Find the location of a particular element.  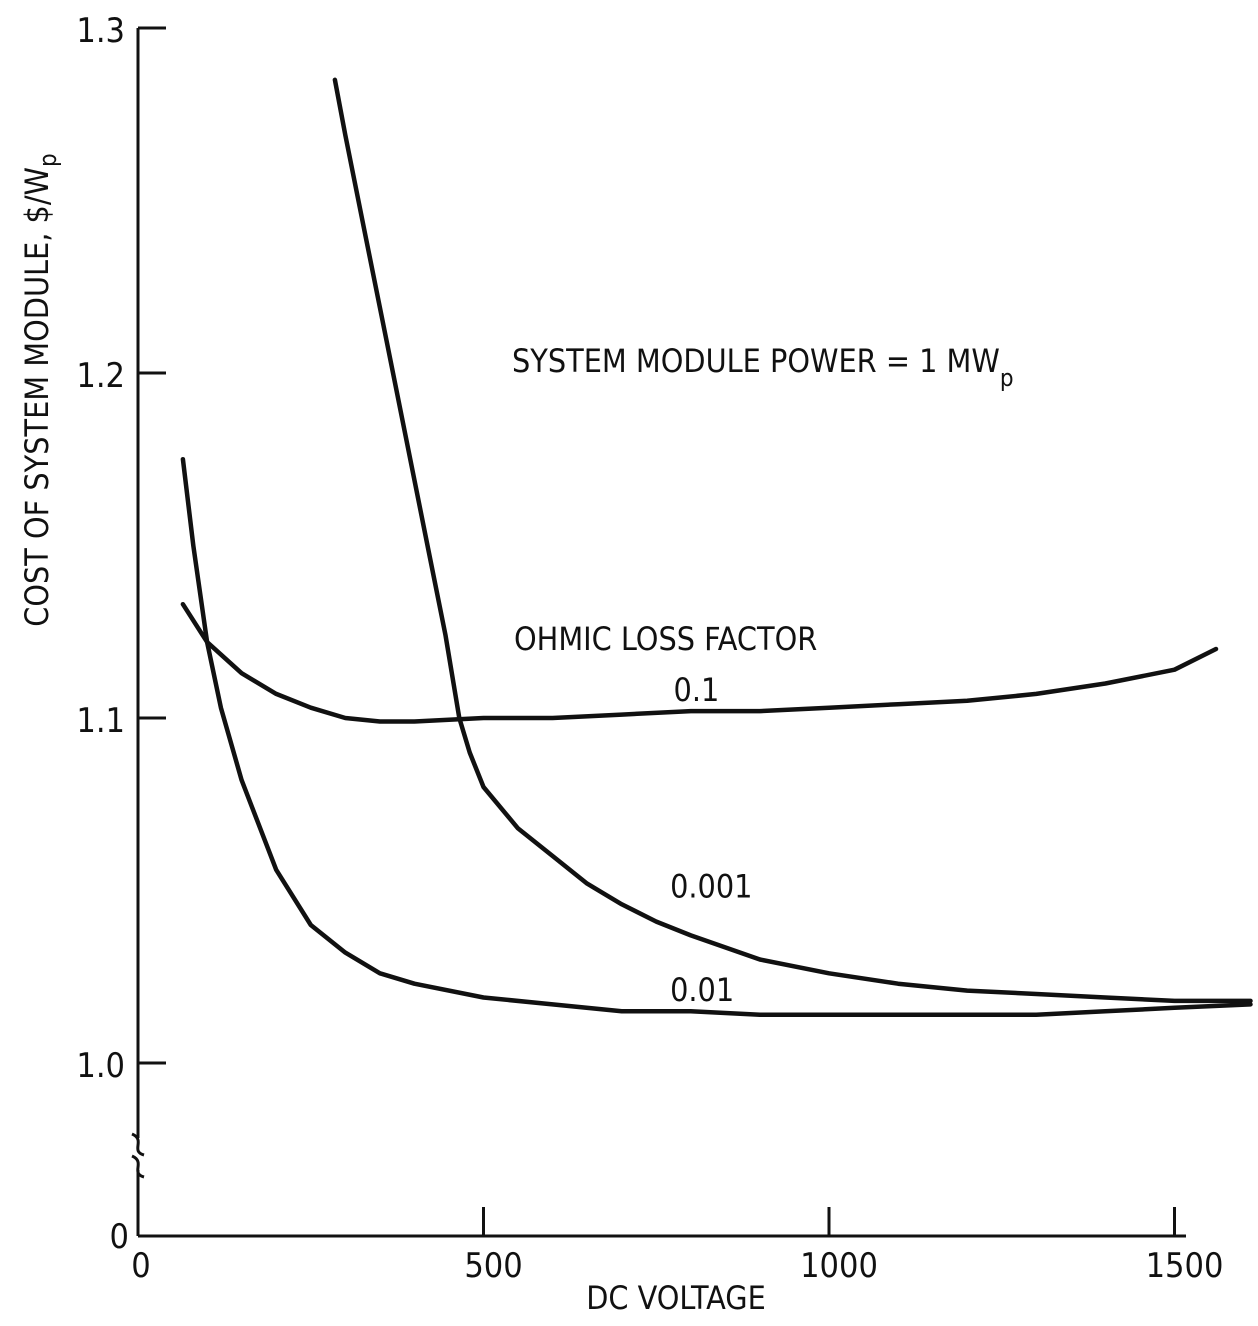

x-tick-label: 500 is located at coordinates (493, 1266).